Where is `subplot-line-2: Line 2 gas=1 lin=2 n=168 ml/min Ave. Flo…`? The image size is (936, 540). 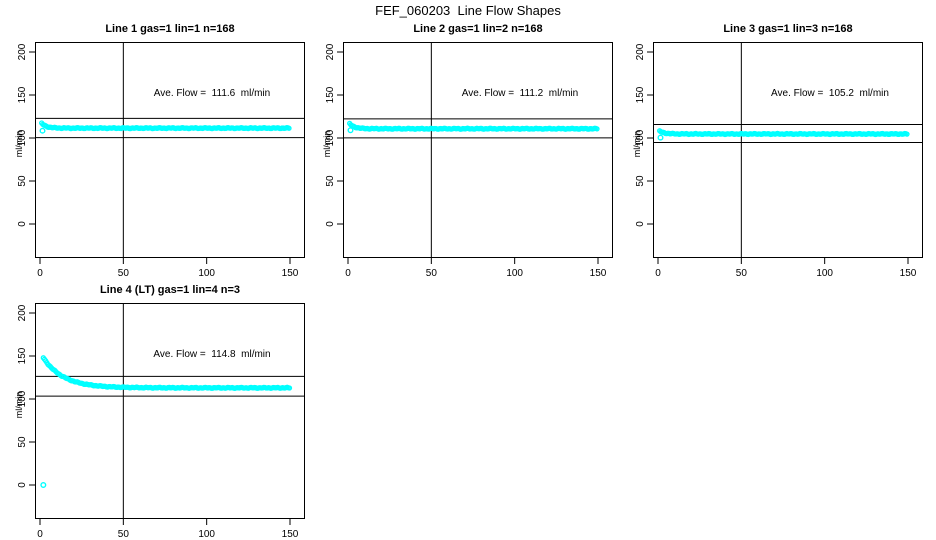 subplot-line-2: Line 2 gas=1 lin=2 n=168 ml/min Ave. Flo… is located at coordinates (467, 151).